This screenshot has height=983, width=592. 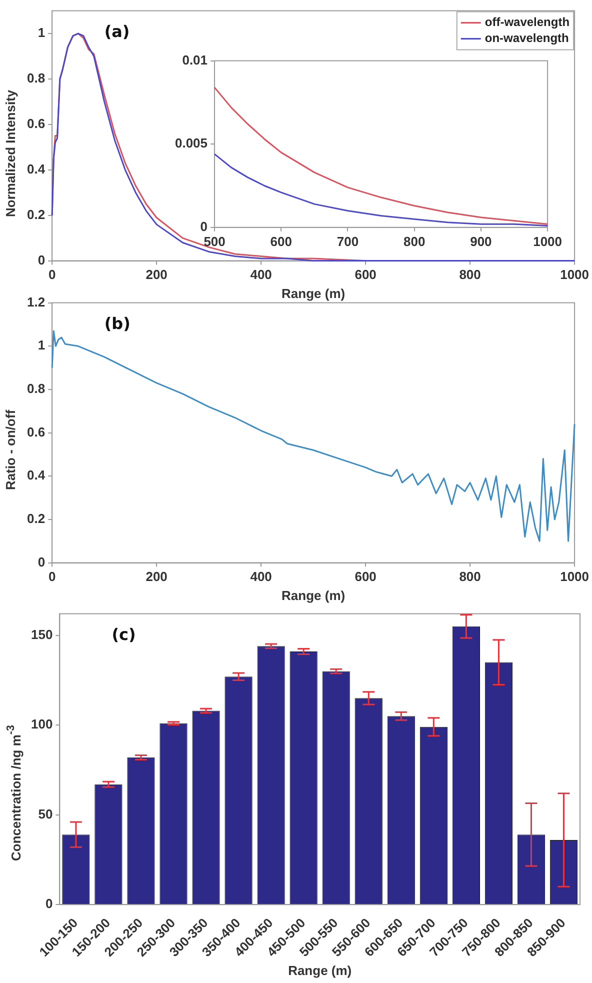 I want to click on annotation: (b), so click(x=117, y=323).